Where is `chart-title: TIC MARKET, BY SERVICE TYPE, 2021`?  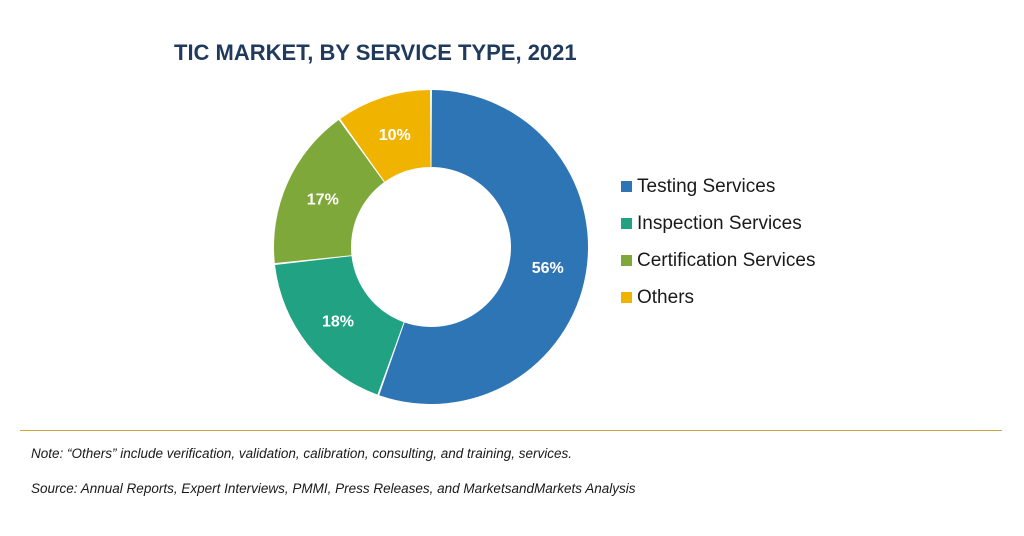 chart-title: TIC MARKET, BY SERVICE TYPE, 2021 is located at coordinates (375, 52).